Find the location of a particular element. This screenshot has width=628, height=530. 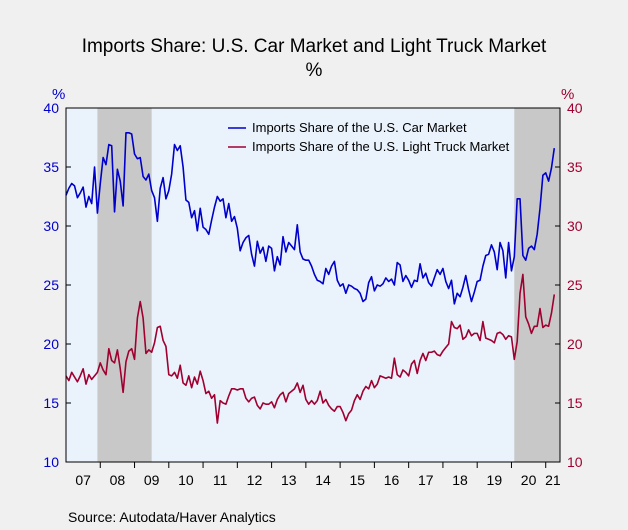

left-tick-label: 40 is located at coordinates (51, 108).